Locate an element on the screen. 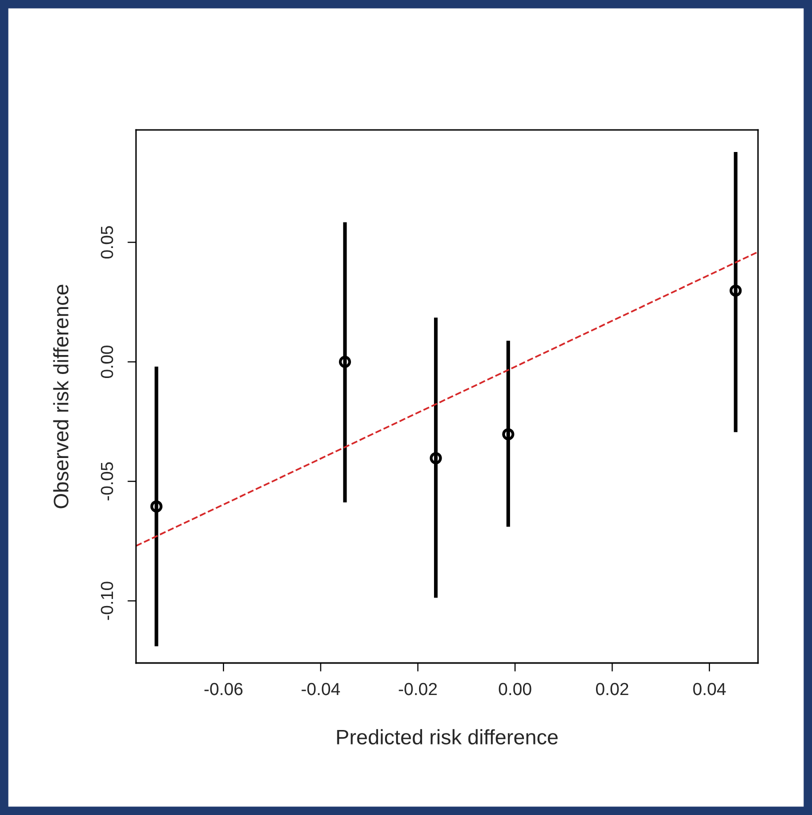 The width and height of the screenshot is (812, 815). x-tick-label: -0.02 is located at coordinates (417, 689).